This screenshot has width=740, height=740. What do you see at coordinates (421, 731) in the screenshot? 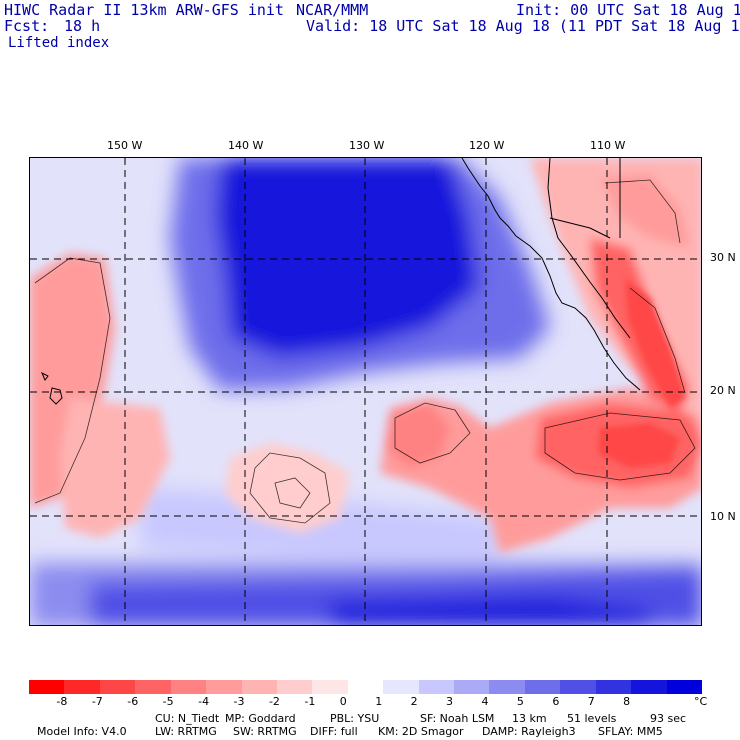
I see `footer-km: KM: 2D Smagor` at bounding box center [421, 731].